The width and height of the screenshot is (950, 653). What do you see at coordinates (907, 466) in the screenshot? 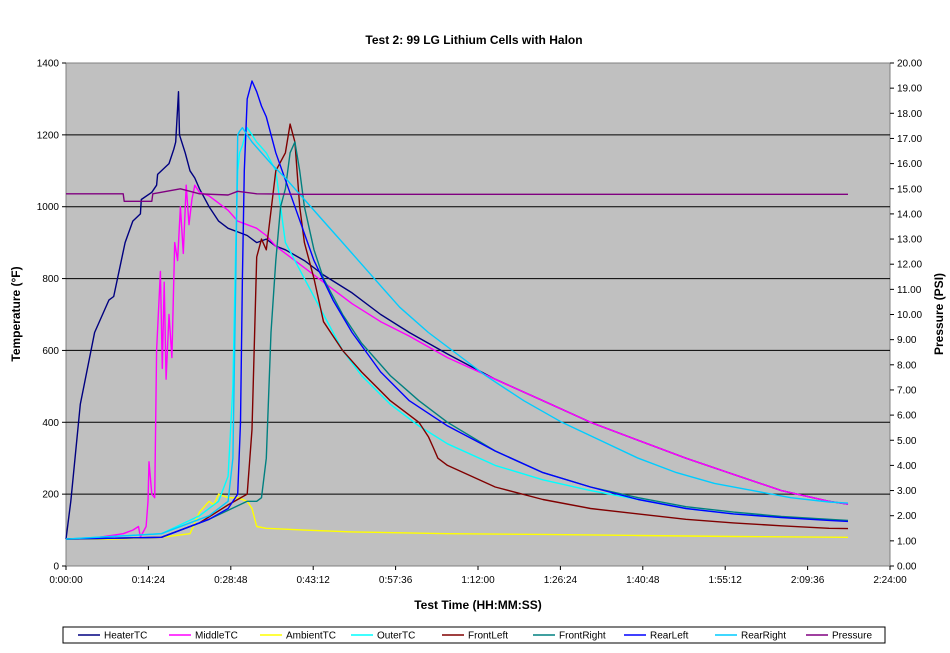
I see `y2-tick-label: 4.00` at bounding box center [907, 466].